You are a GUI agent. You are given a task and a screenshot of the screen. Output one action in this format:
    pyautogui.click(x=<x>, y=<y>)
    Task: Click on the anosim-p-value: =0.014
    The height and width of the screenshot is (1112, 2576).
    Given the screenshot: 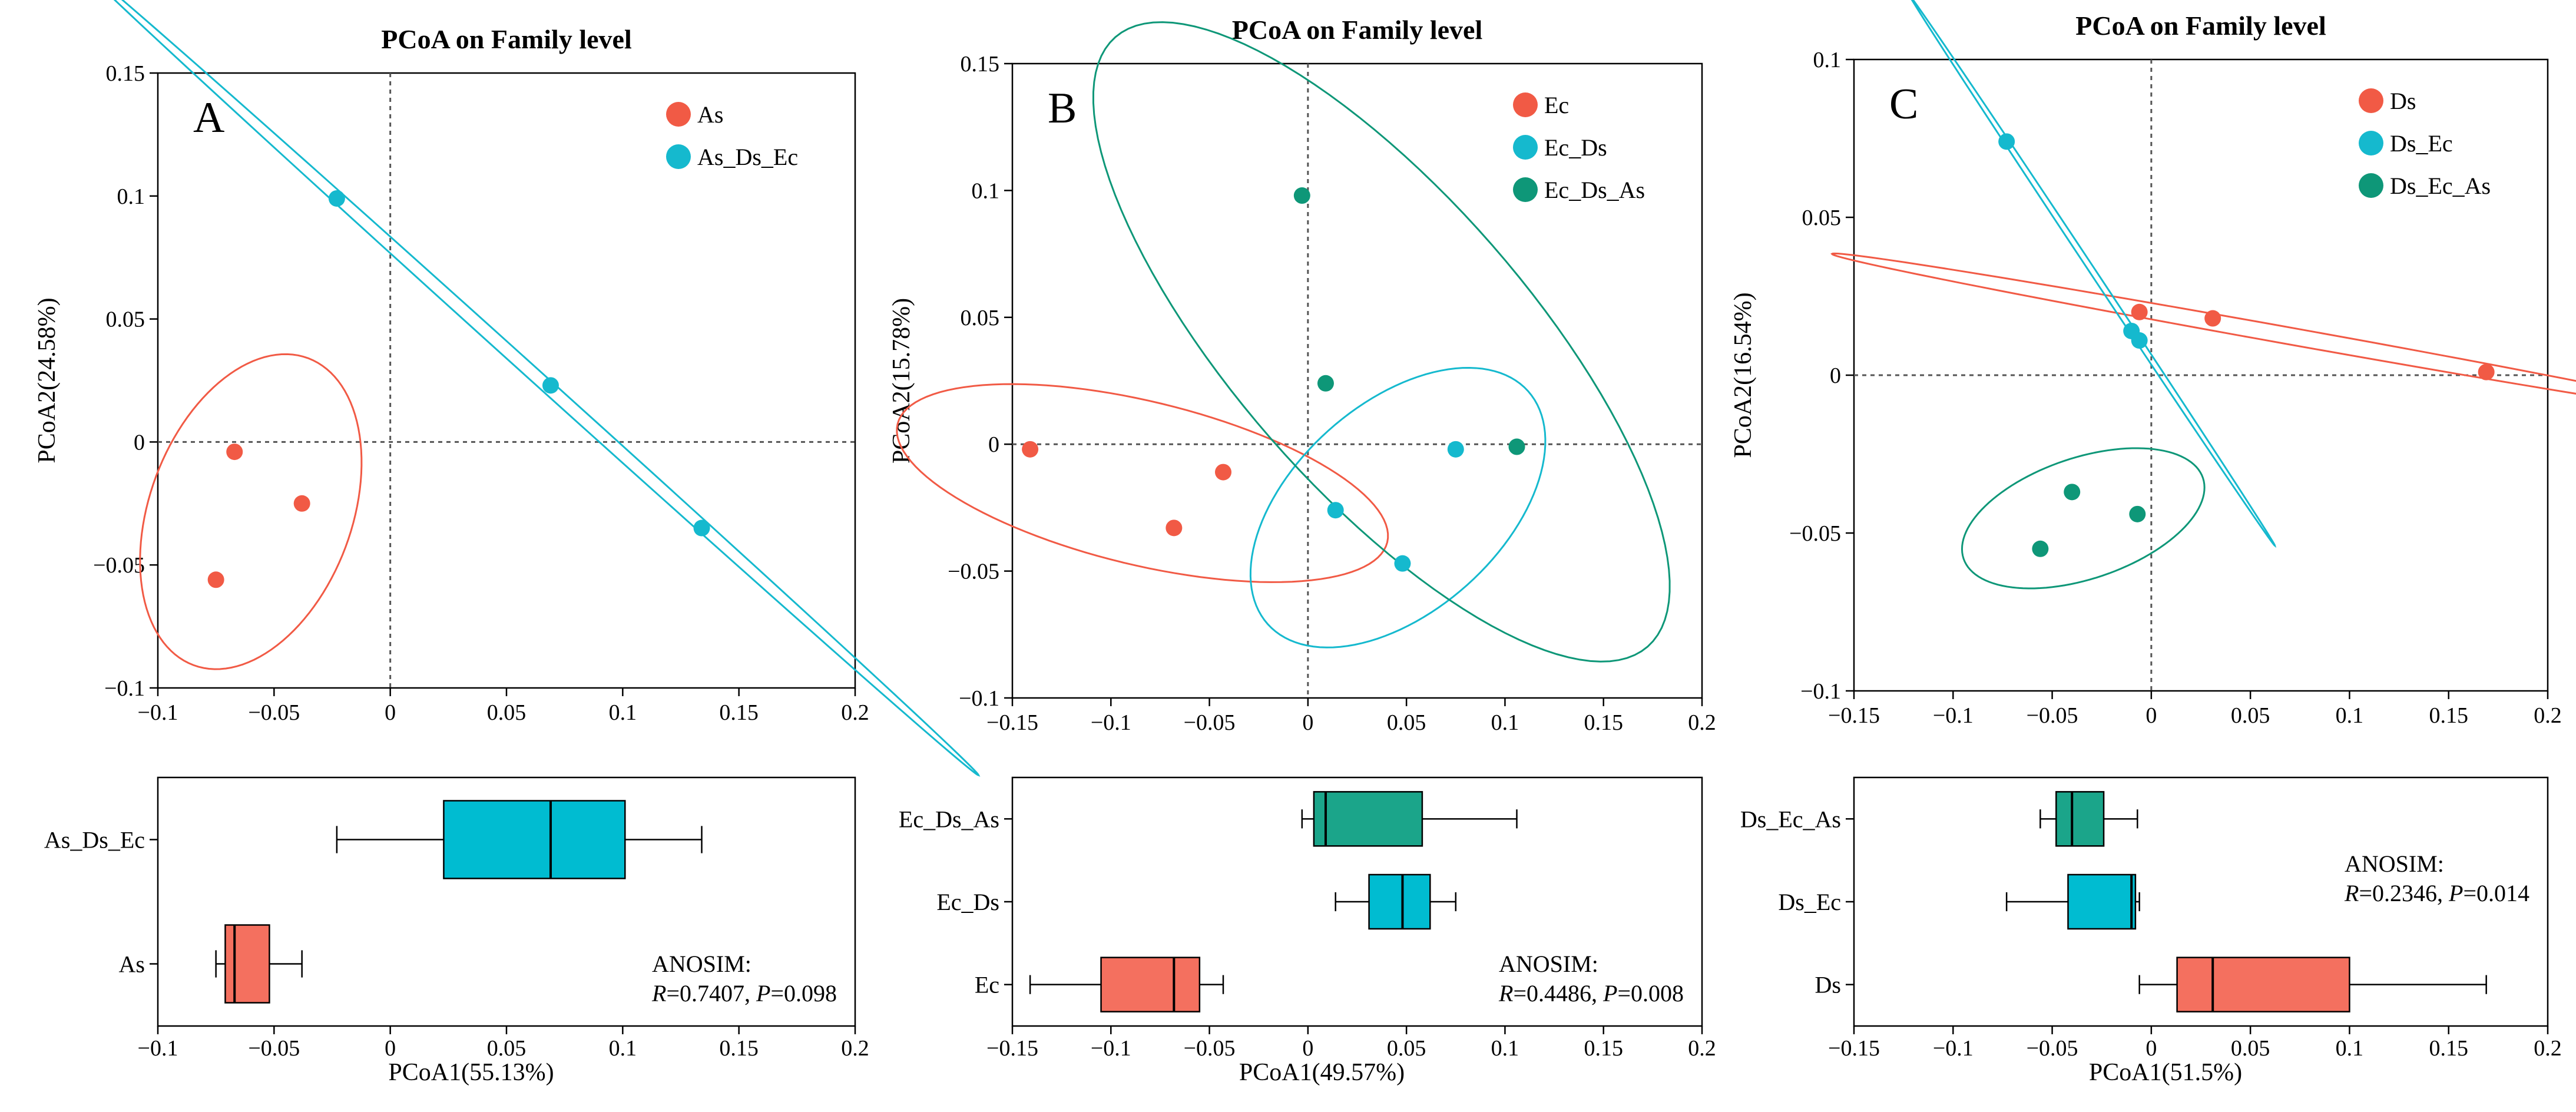 What is the action you would take?
    pyautogui.click(x=2496, y=893)
    